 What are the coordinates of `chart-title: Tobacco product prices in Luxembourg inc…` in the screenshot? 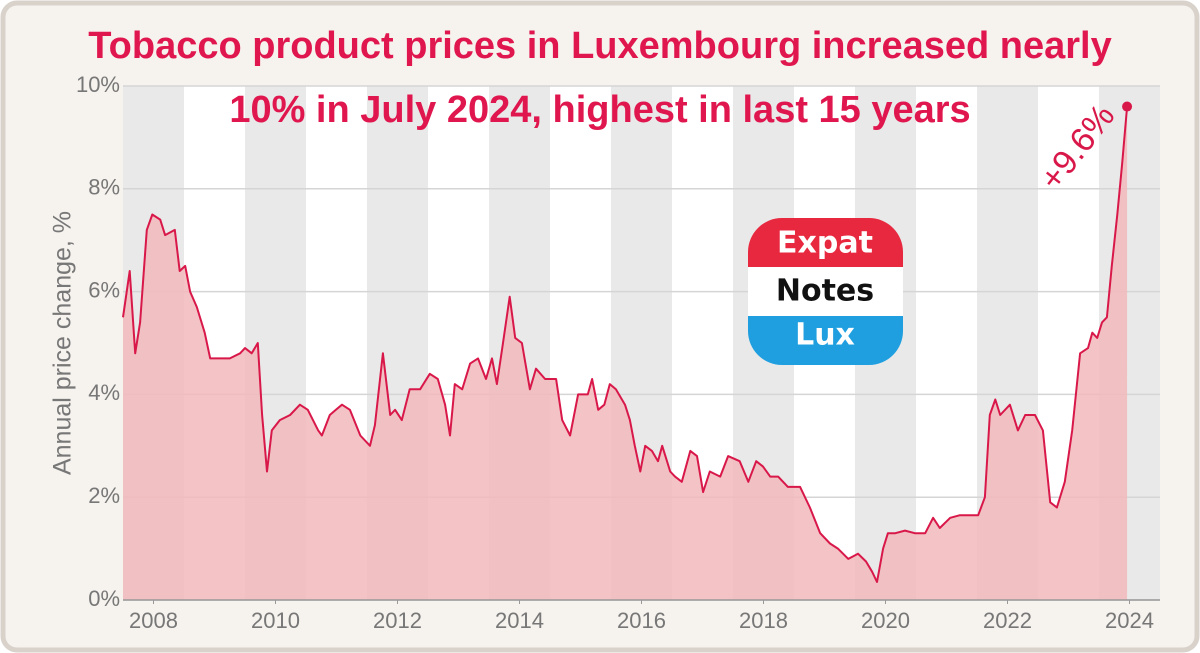 It's located at (599, 46).